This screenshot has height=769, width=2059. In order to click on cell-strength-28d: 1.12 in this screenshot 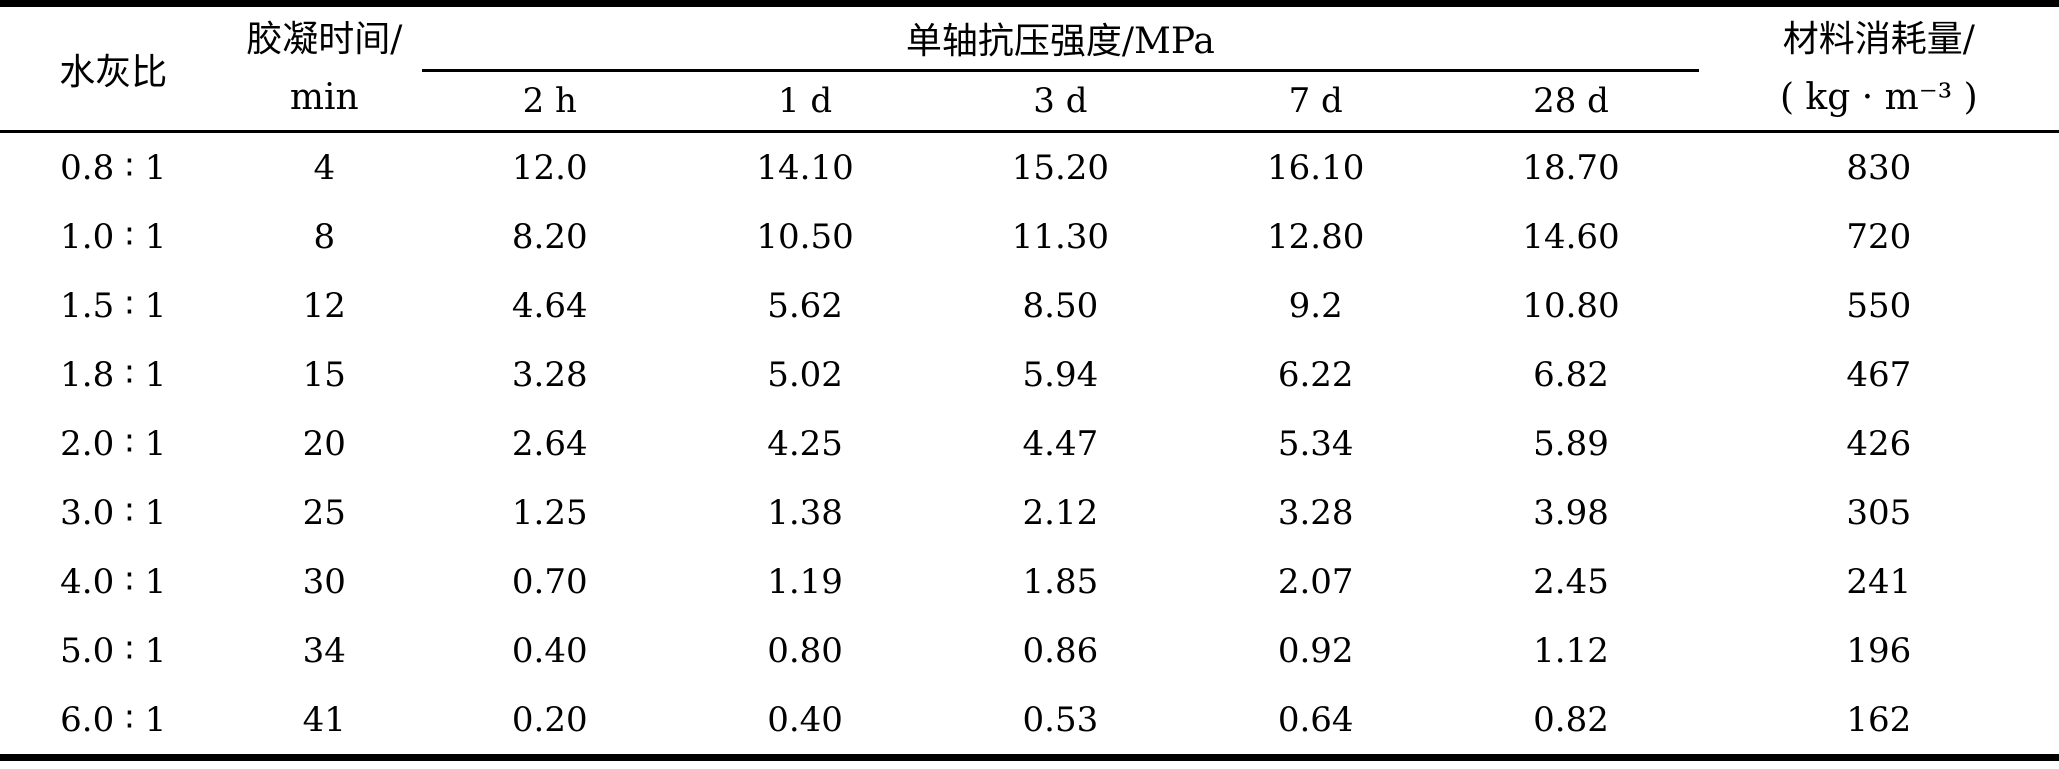, I will do `click(1571, 650)`.